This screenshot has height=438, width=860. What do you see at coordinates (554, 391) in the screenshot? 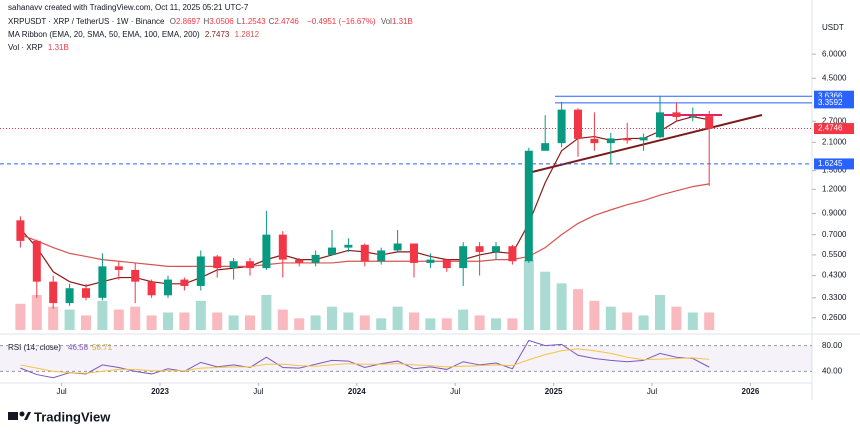
I see `x-tick-label: 2025` at bounding box center [554, 391].